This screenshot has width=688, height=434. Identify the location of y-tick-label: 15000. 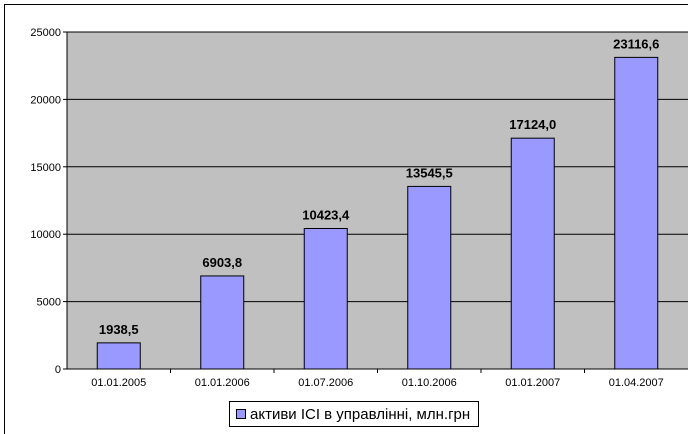
(45, 168).